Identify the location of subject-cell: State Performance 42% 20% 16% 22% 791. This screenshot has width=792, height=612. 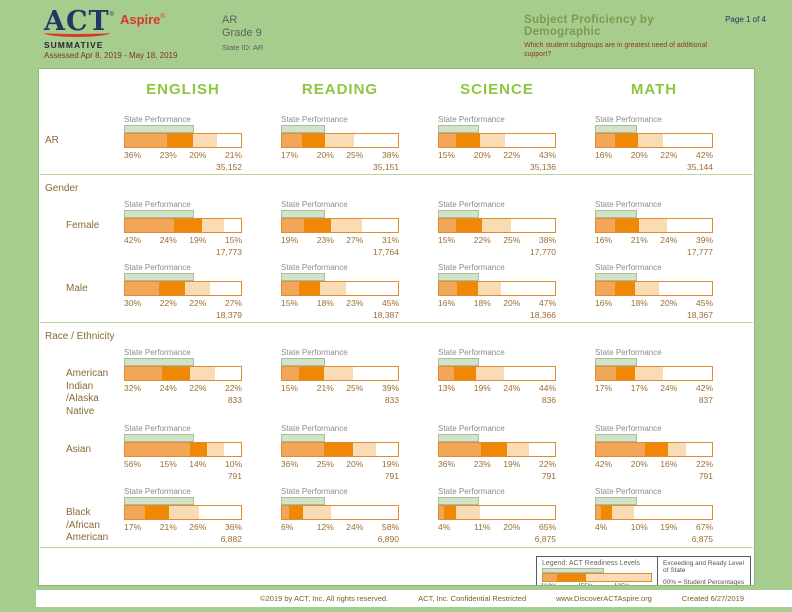
(654, 452).